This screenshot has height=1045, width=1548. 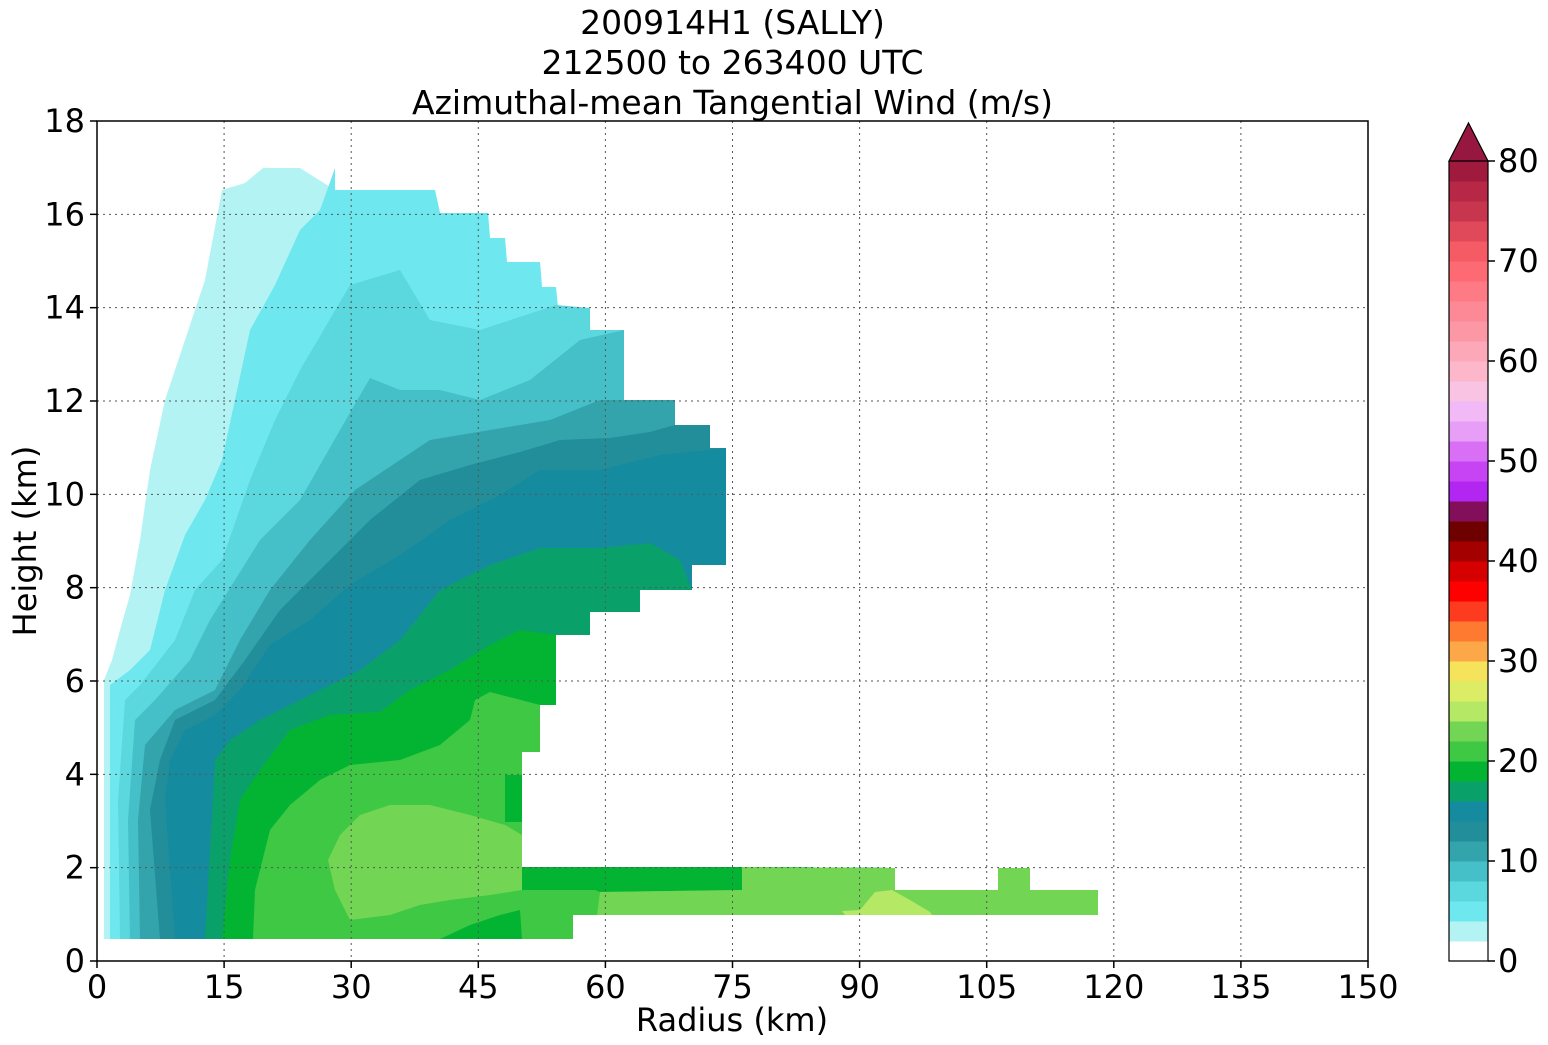 What do you see at coordinates (732, 987) in the screenshot?
I see `x-tick-label: 75` at bounding box center [732, 987].